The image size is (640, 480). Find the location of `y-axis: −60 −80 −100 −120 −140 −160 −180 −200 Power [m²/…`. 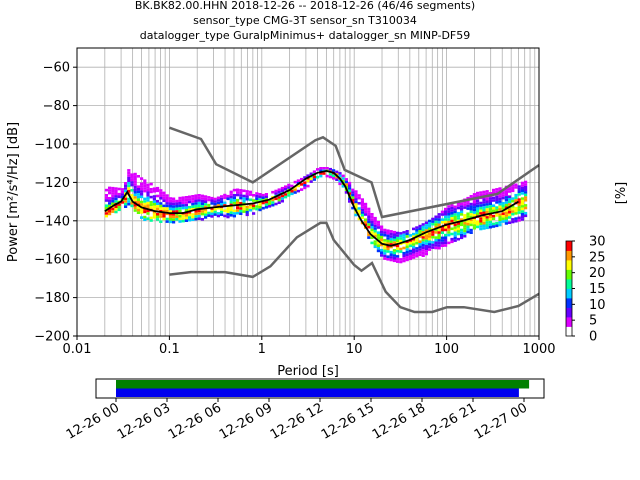

y-axis: −60 −80 −100 −120 −140 −160 −180 −200 Power [m²/… is located at coordinates (41, 203).